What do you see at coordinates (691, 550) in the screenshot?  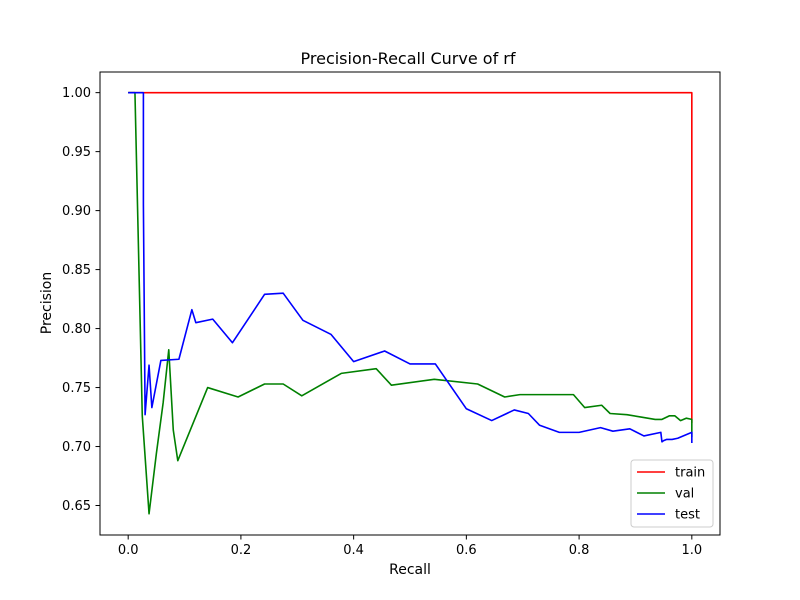 I see `x-tick-label: 1.0` at bounding box center [691, 550].